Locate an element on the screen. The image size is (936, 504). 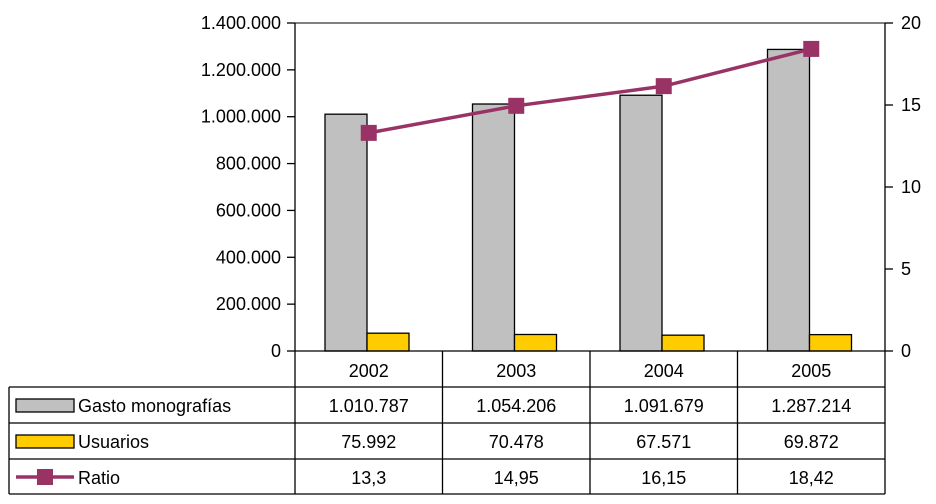
left-tick-label: 0 is located at coordinates (276, 351).